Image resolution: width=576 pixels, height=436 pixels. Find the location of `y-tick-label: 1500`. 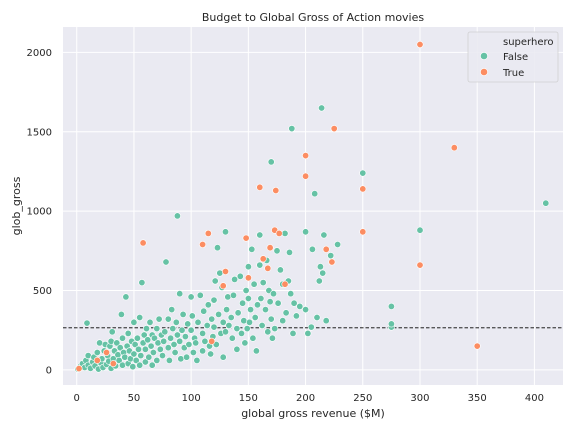

y-tick-label: 1500 is located at coordinates (39, 132).